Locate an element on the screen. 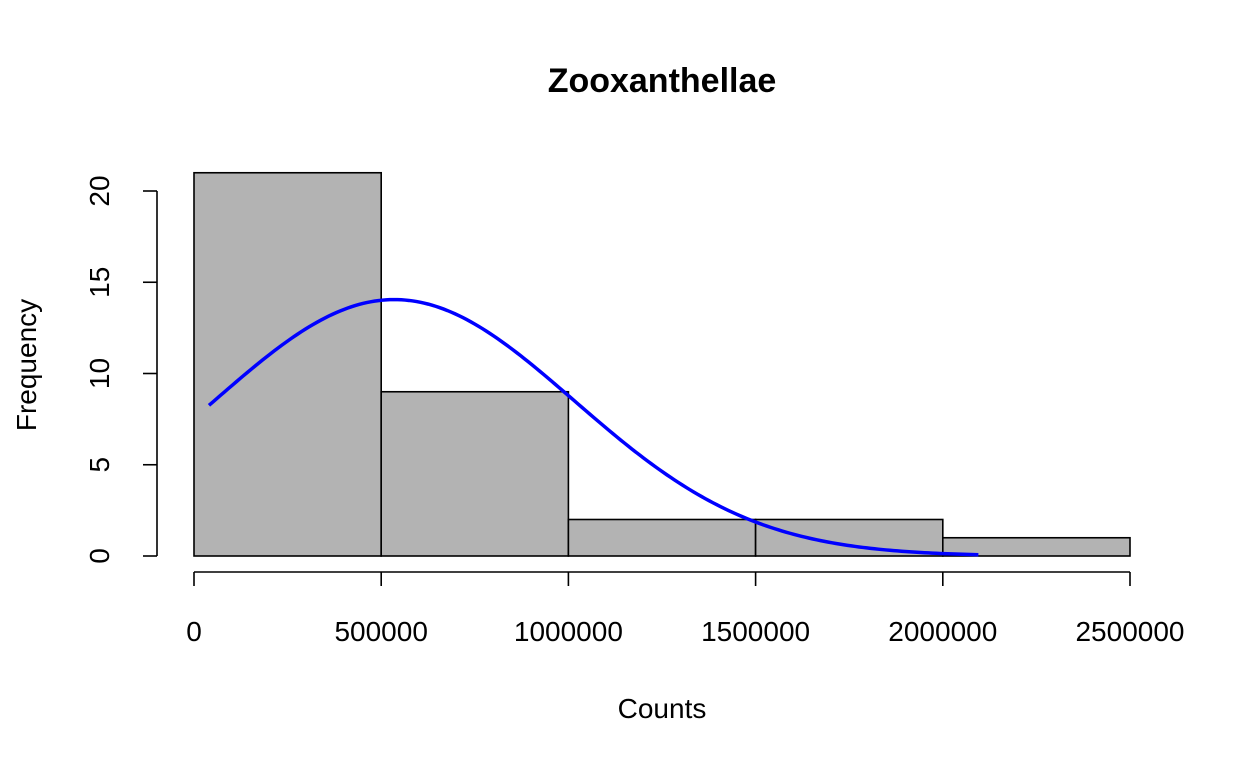  x-axis: 0 500000 1000000 1500000 2000000 2500000 is located at coordinates (685, 609).